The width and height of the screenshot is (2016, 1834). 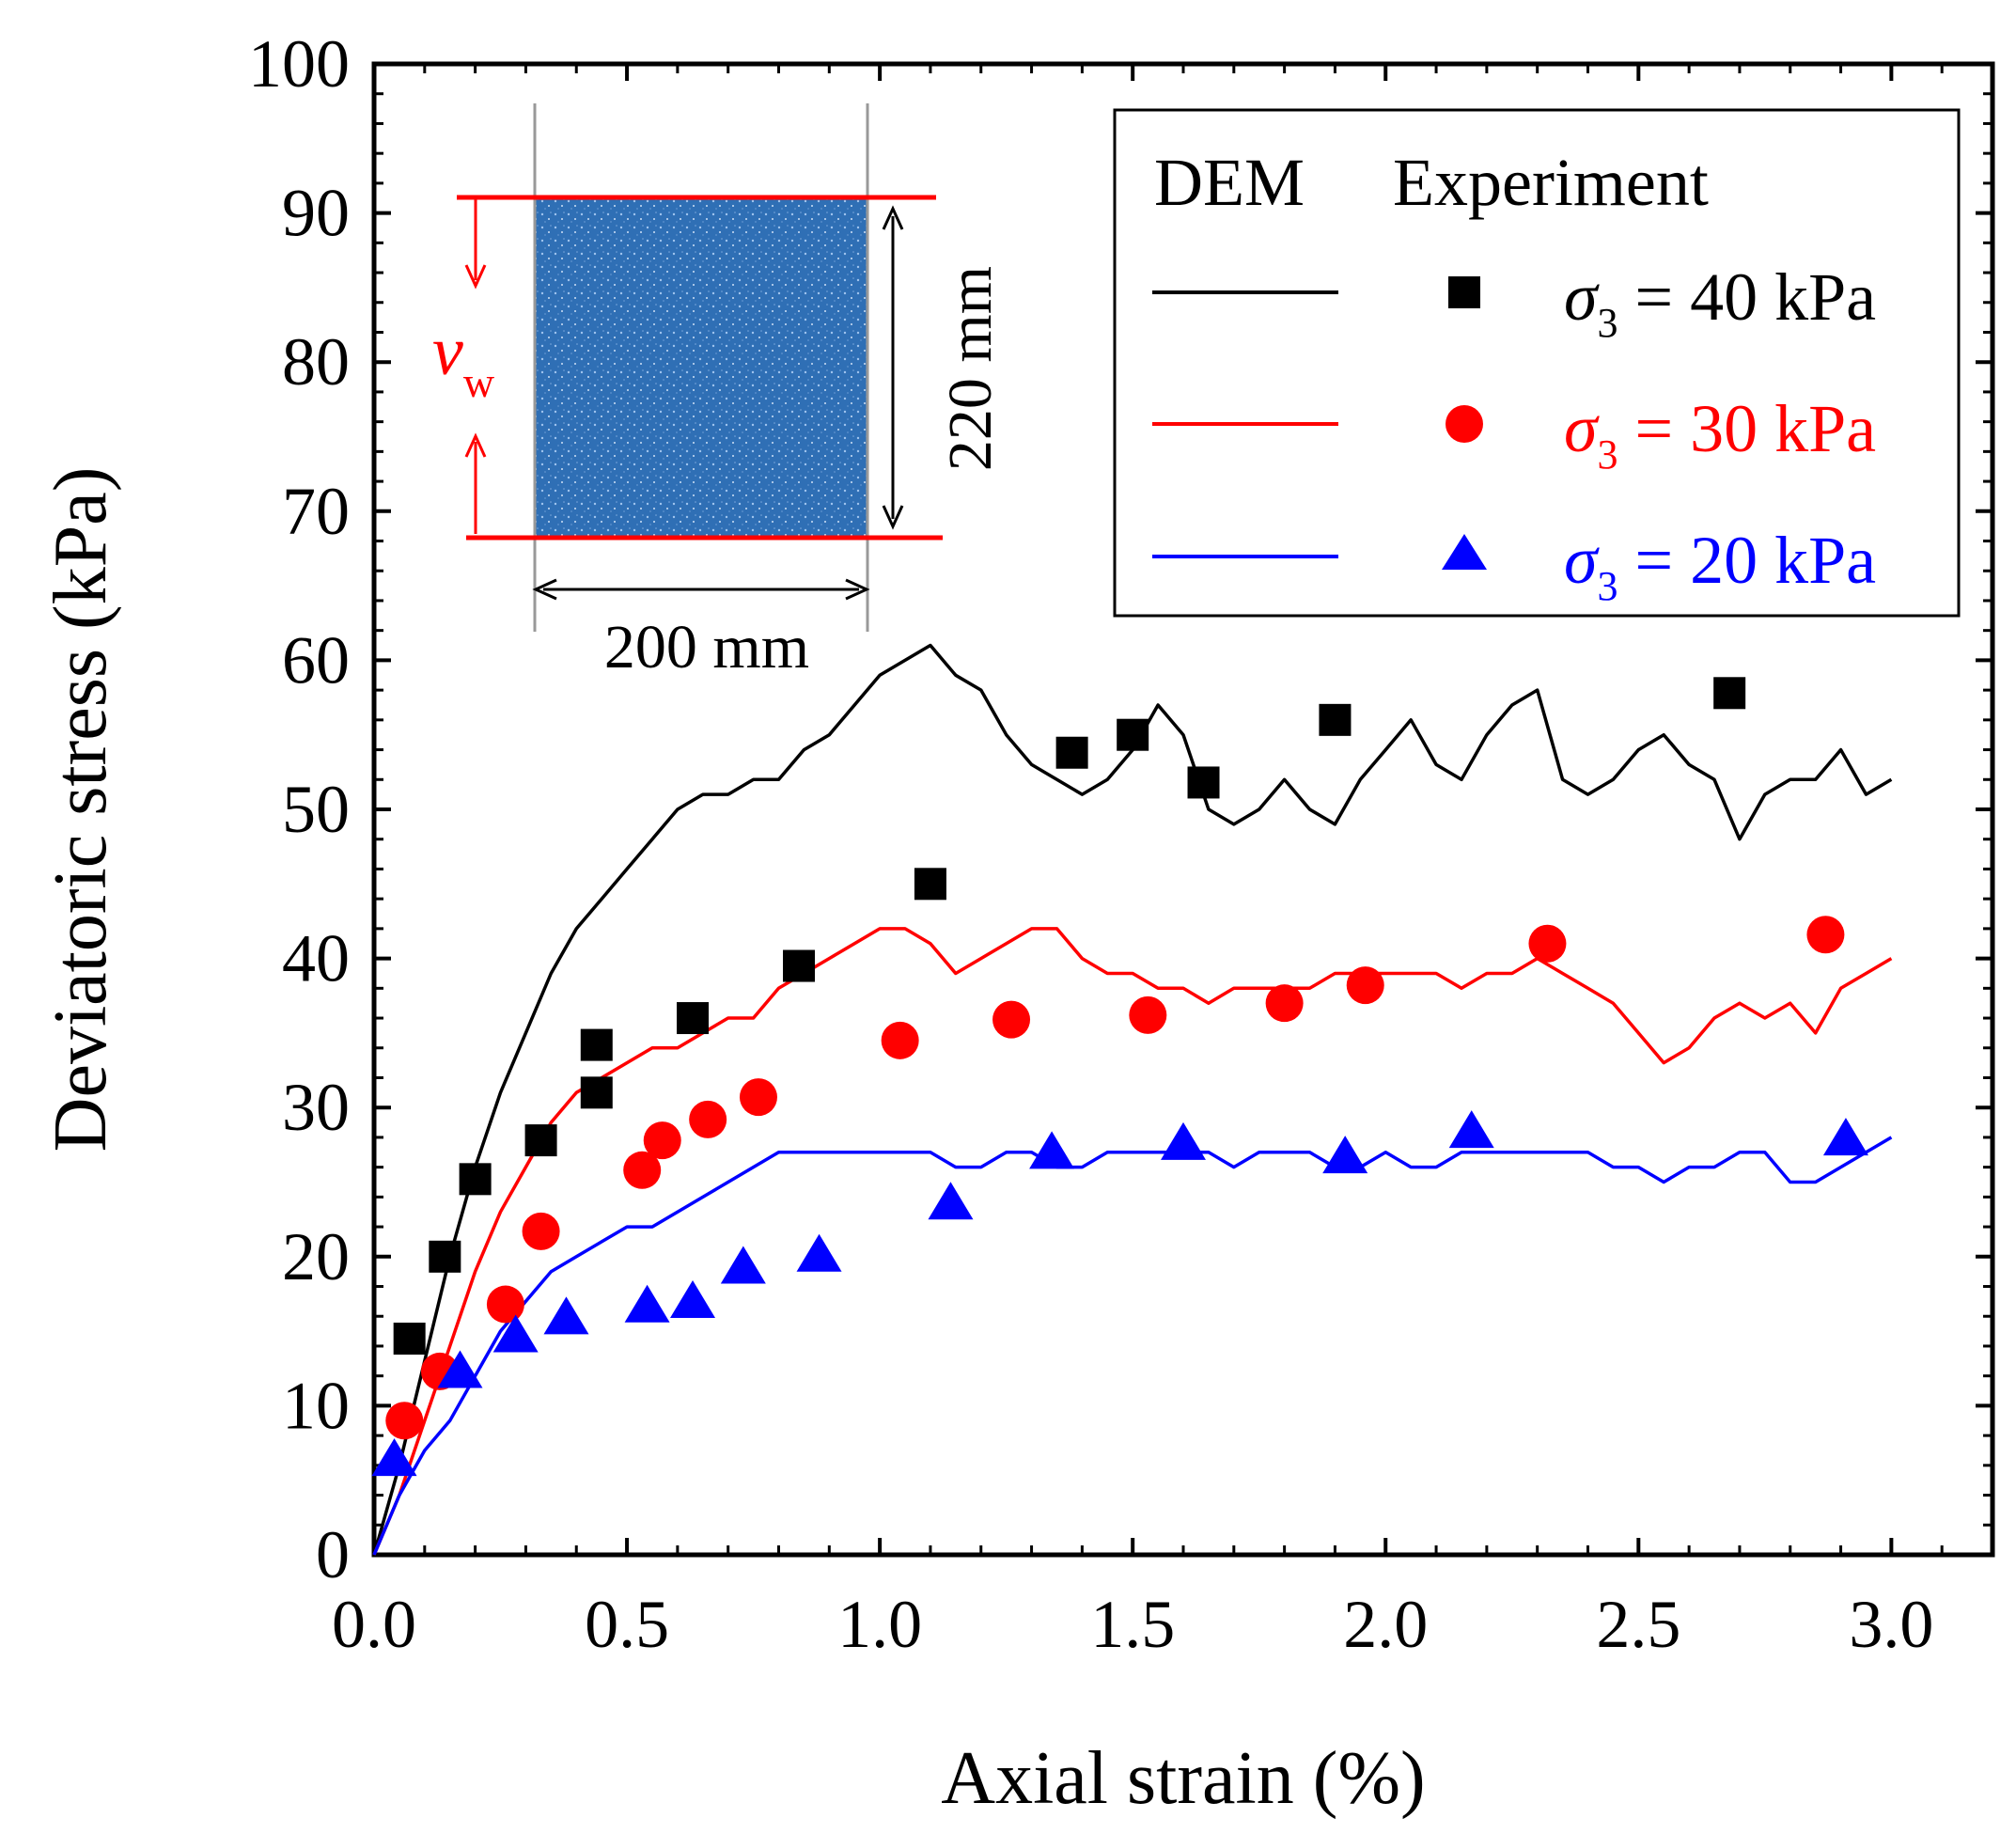 I want to click on y-tick-label: 20, so click(x=316, y=1257).